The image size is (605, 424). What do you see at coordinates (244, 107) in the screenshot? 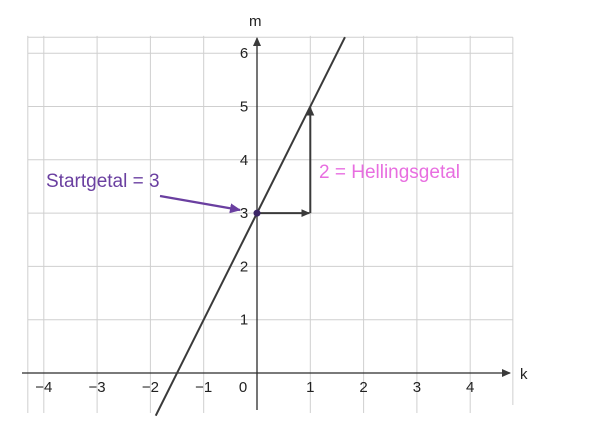
I see `y-tick-label: 5` at bounding box center [244, 107].